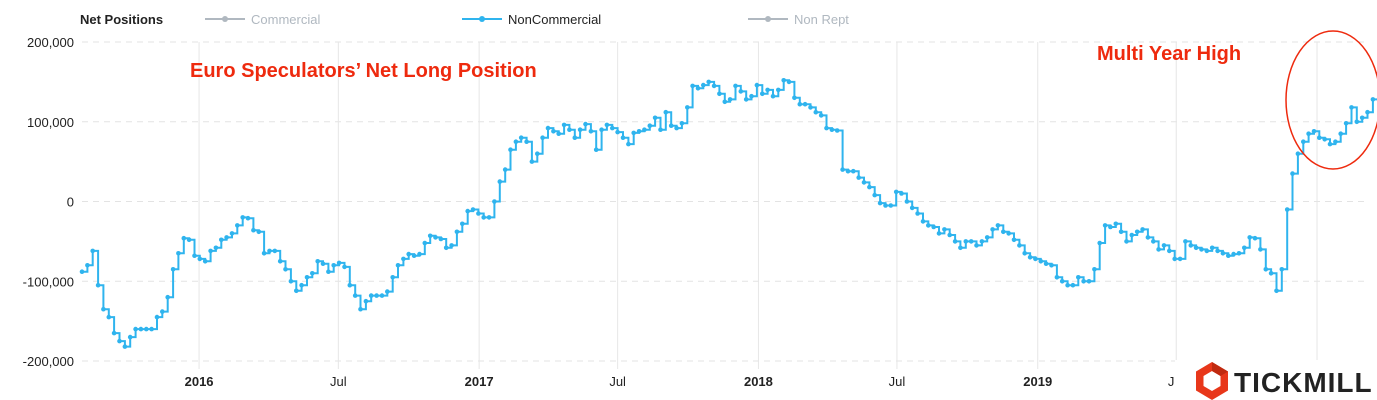  I want to click on legend-item-noncommercial: NonCommercial, so click(531, 19).